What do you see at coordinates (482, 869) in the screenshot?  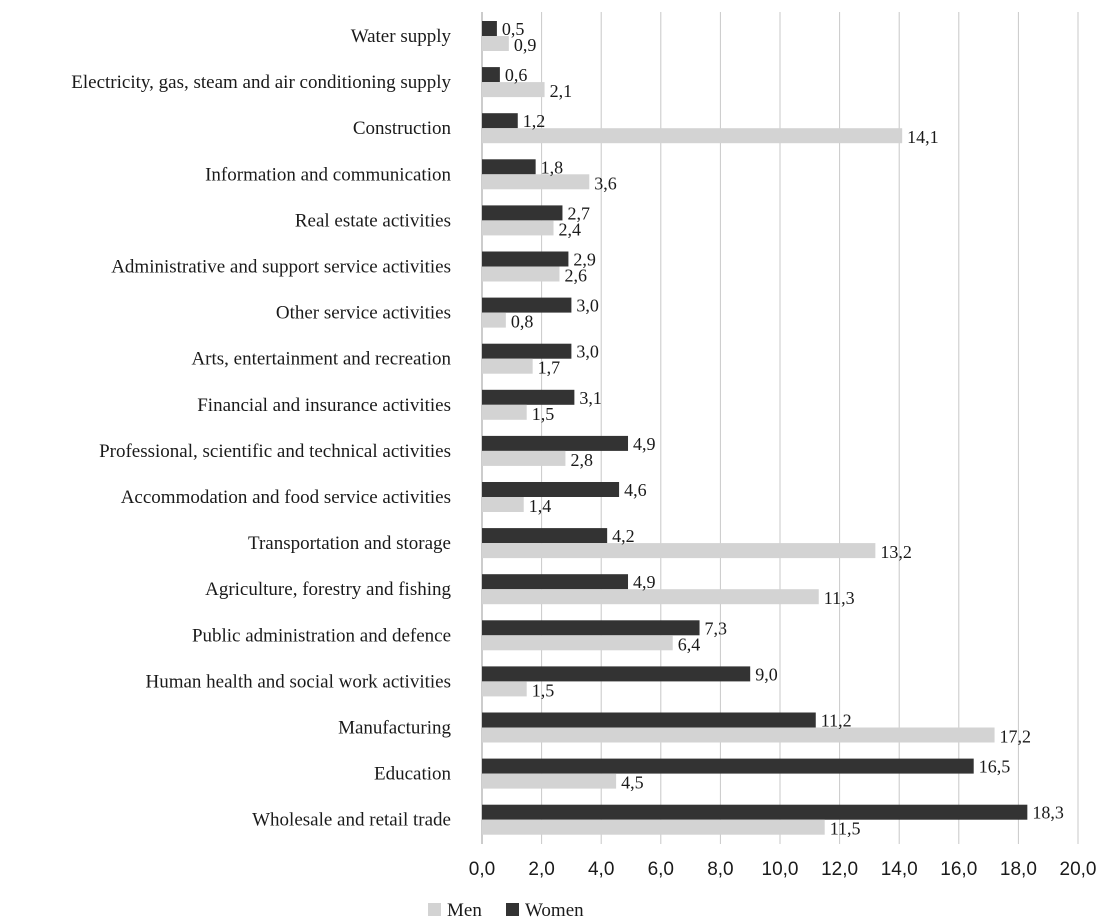 I see `x-tick-label: 0,0` at bounding box center [482, 869].